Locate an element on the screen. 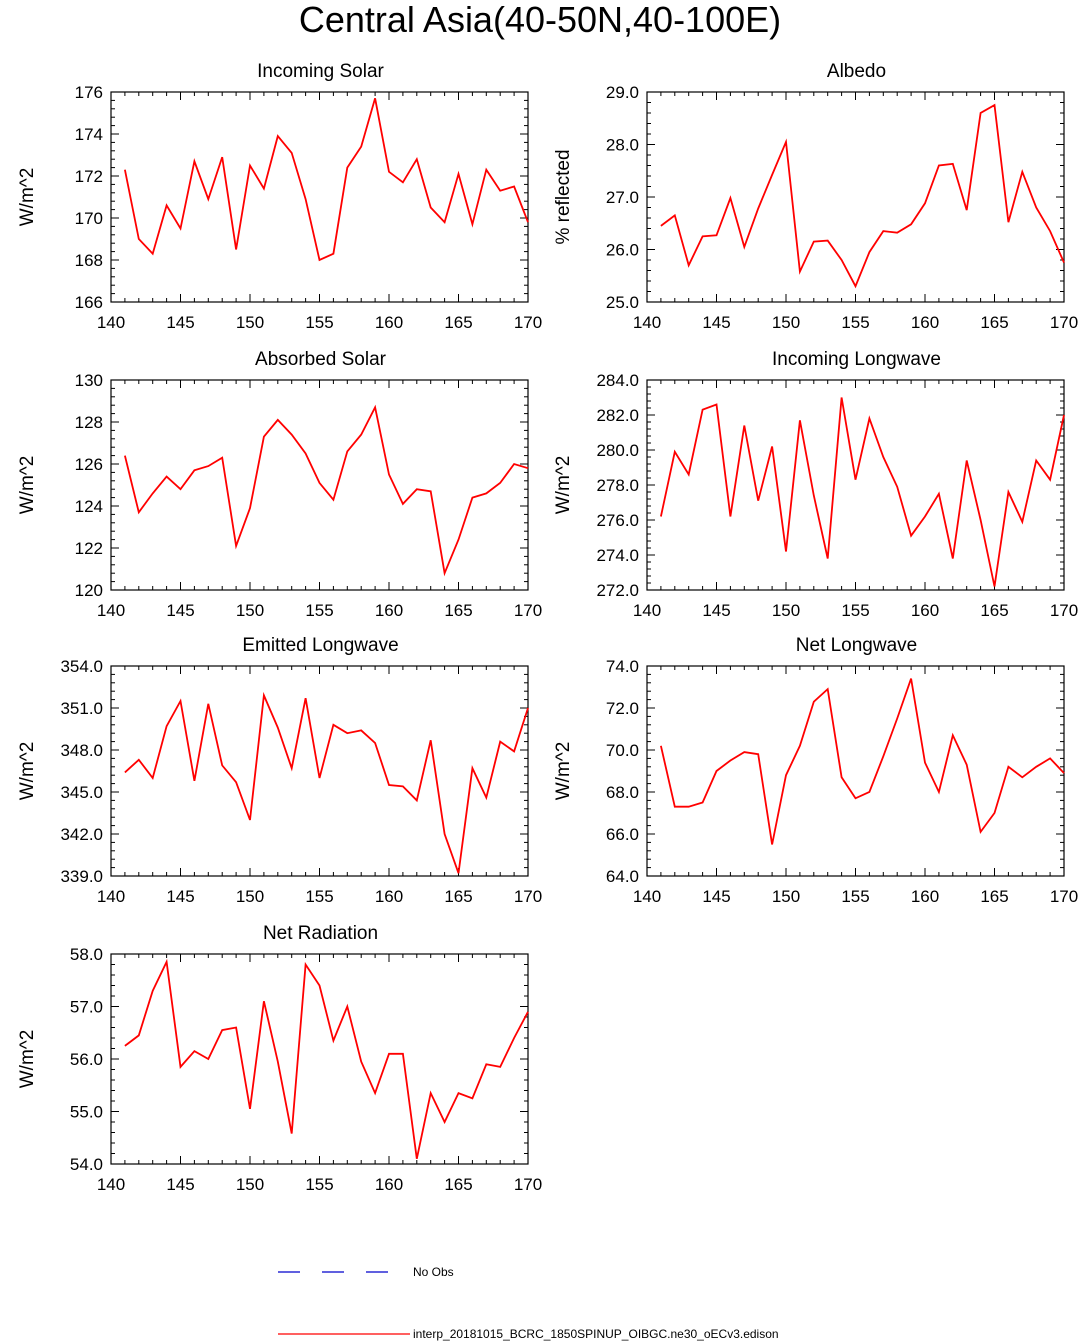 The width and height of the screenshot is (1080, 1342). y-axis-label: % reflected is located at coordinates (563, 196).